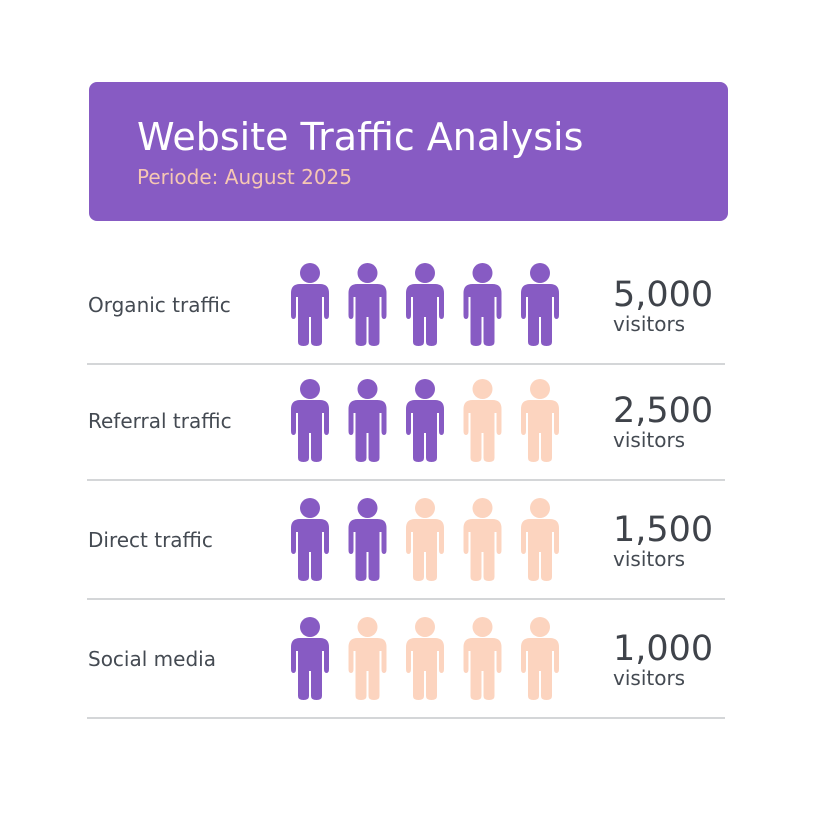 The height and width of the screenshot is (820, 816). I want to click on row-label: Social media, so click(152, 659).